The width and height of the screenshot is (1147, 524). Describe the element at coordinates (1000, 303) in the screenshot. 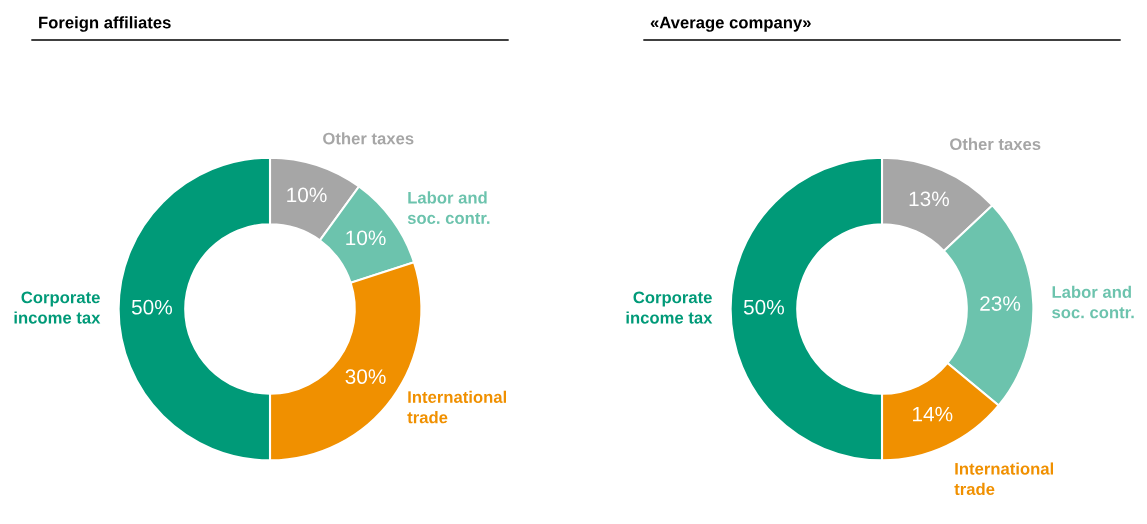

I see `data-label: 23%` at that location.